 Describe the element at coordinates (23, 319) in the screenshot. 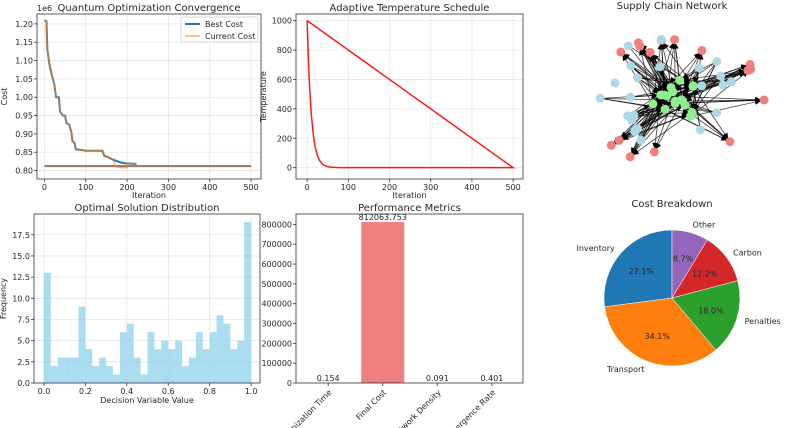

I see `y-tick-label: 7.5` at that location.